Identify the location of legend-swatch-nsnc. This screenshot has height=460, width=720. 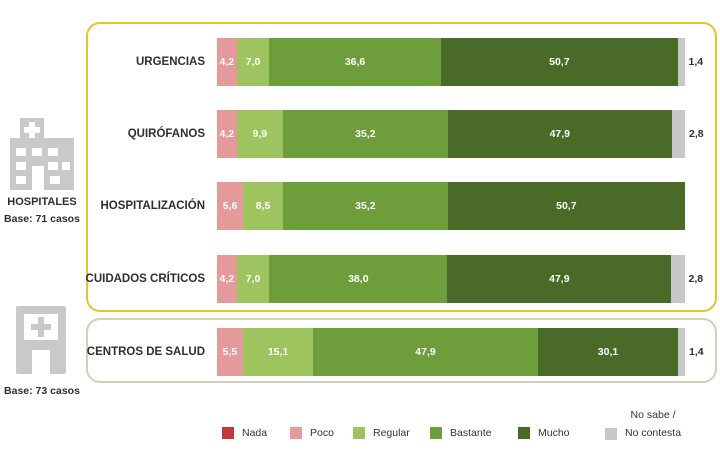
(611, 433).